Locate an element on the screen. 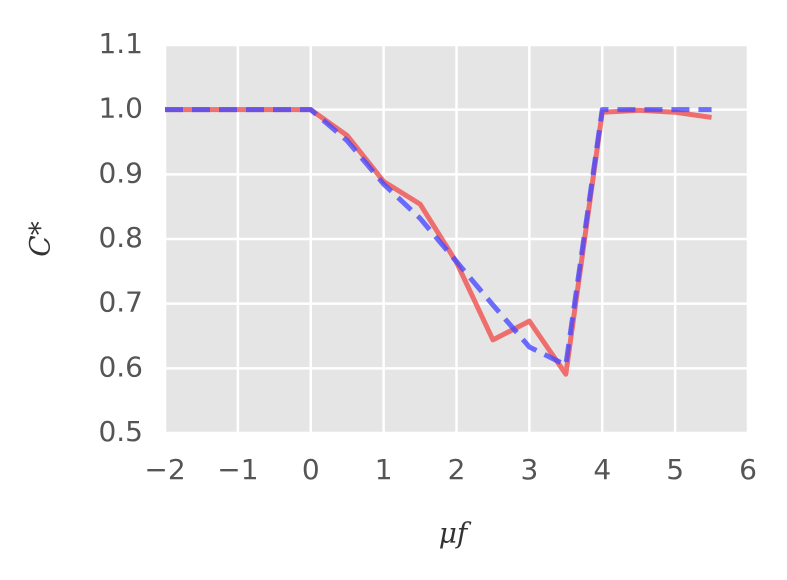 Image resolution: width=787 pixels, height=580 pixels. y-tick-label: 0.7 is located at coordinates (120, 302).